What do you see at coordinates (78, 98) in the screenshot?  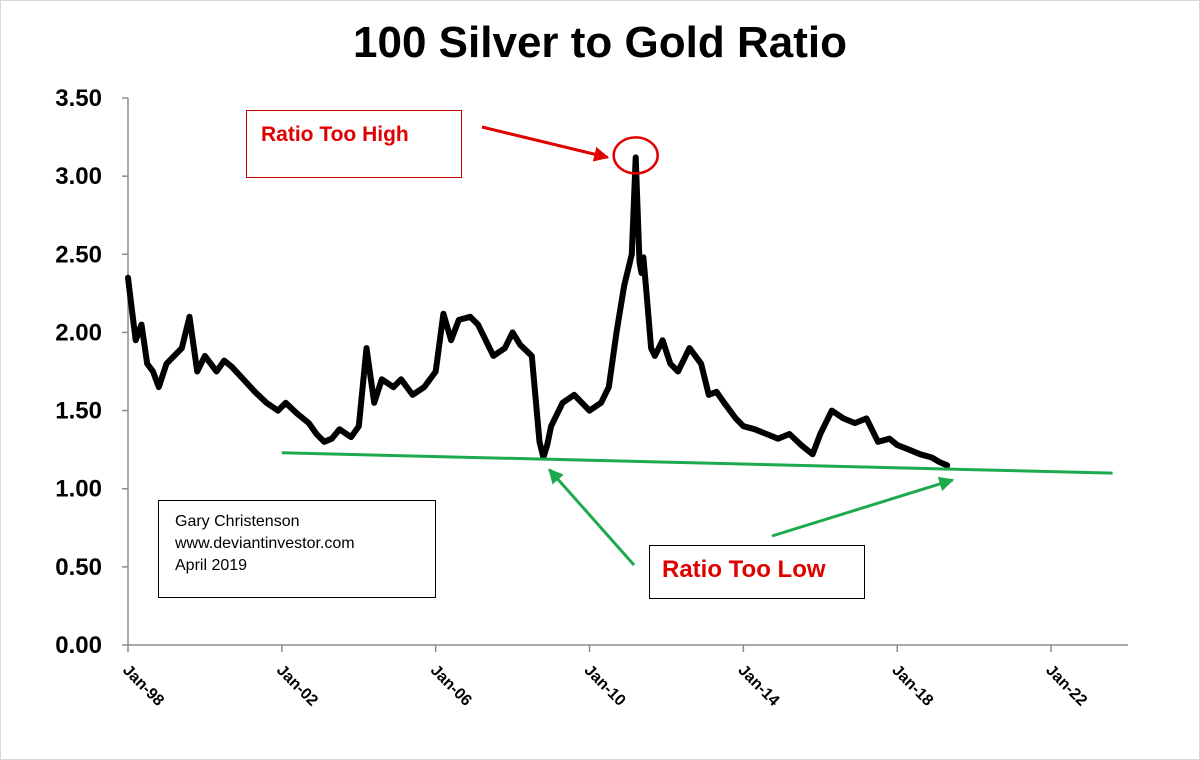 I see `y-tick-label: 3.50` at bounding box center [78, 98].